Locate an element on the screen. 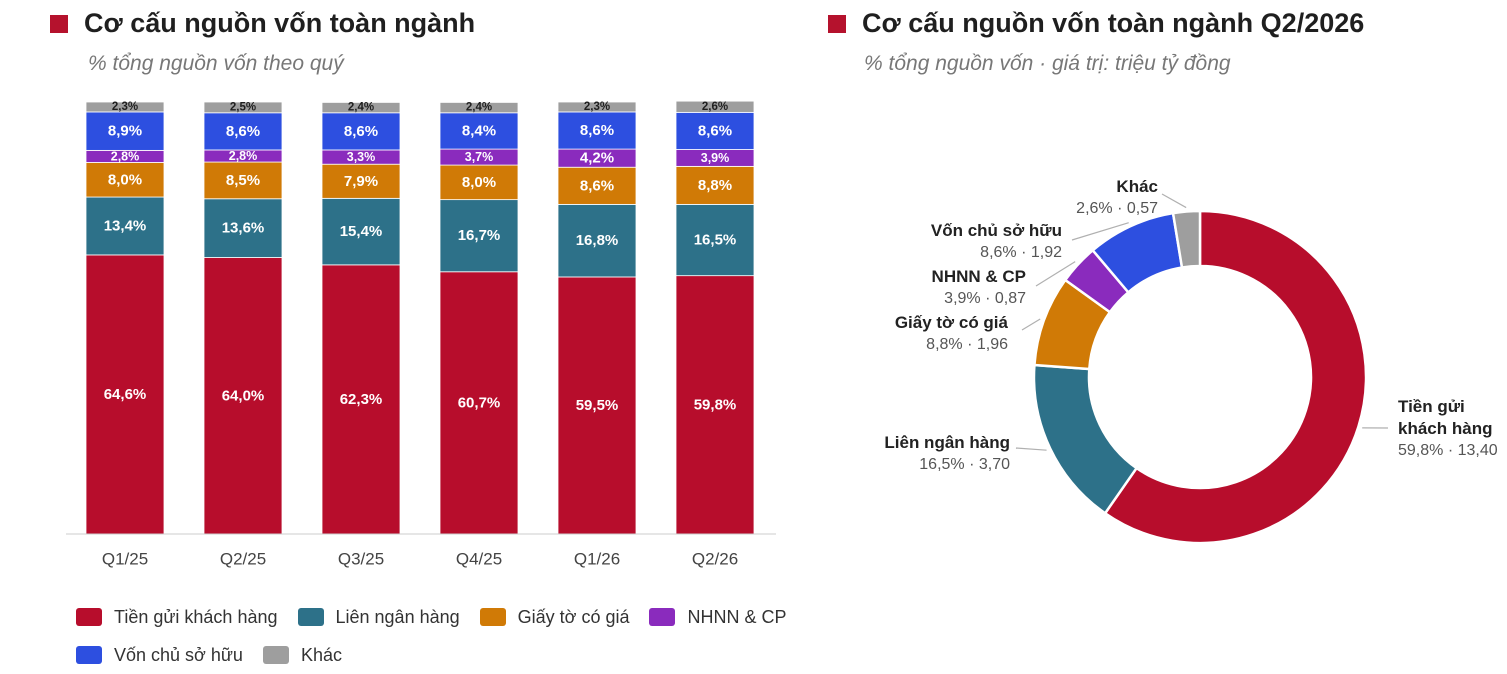  x-tick-label: Q1/25 is located at coordinates (125, 559).